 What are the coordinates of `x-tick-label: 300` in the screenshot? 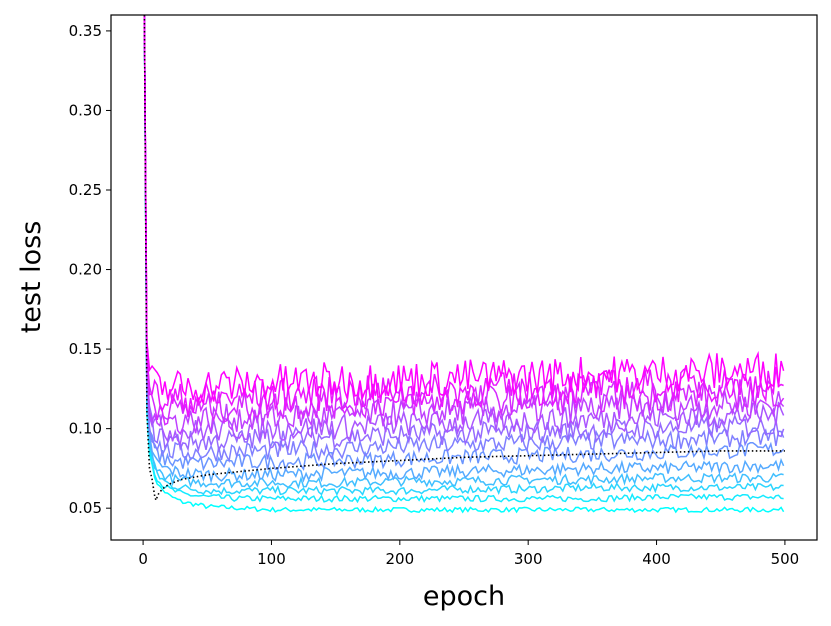 It's located at (528, 559).